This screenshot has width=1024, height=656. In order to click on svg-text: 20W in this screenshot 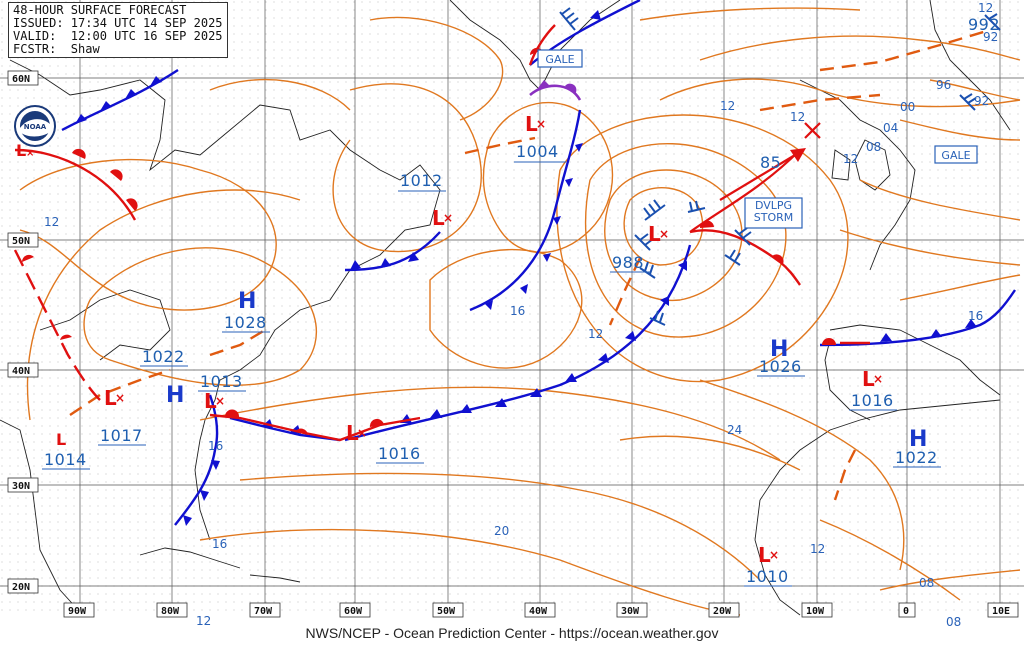, I will do `click(722, 611)`.